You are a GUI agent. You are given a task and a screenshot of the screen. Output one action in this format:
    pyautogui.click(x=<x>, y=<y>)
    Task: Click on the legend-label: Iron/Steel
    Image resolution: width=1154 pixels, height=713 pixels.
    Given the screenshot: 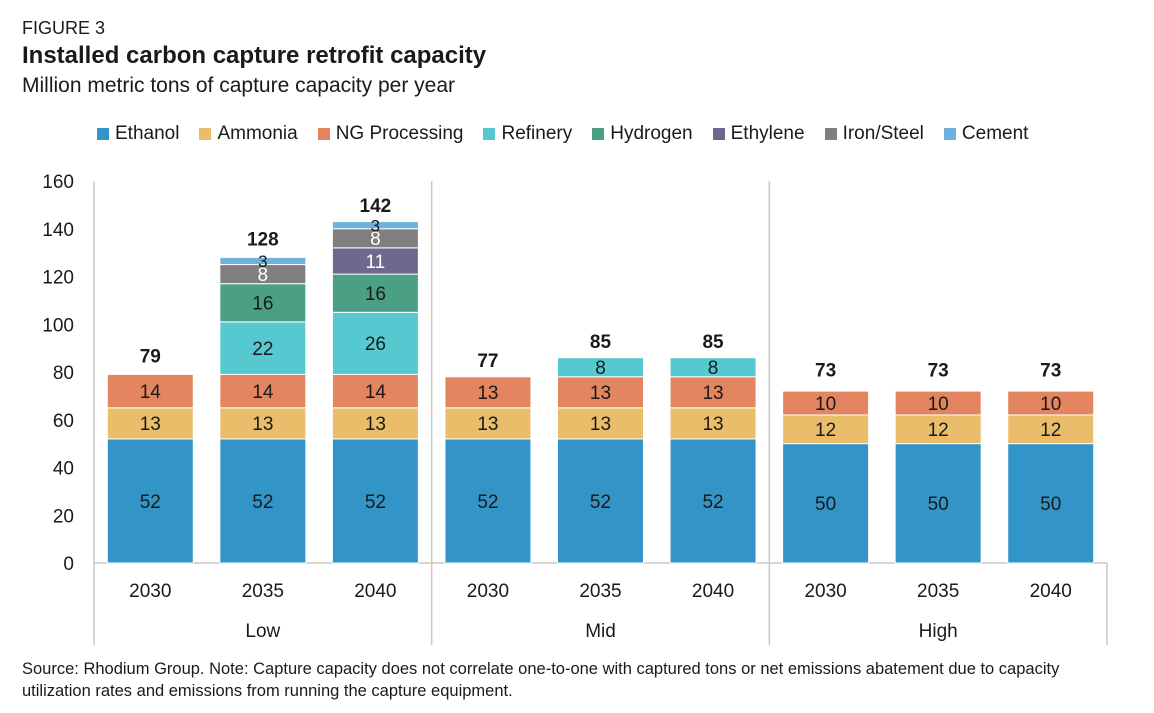 What is the action you would take?
    pyautogui.click(x=883, y=133)
    